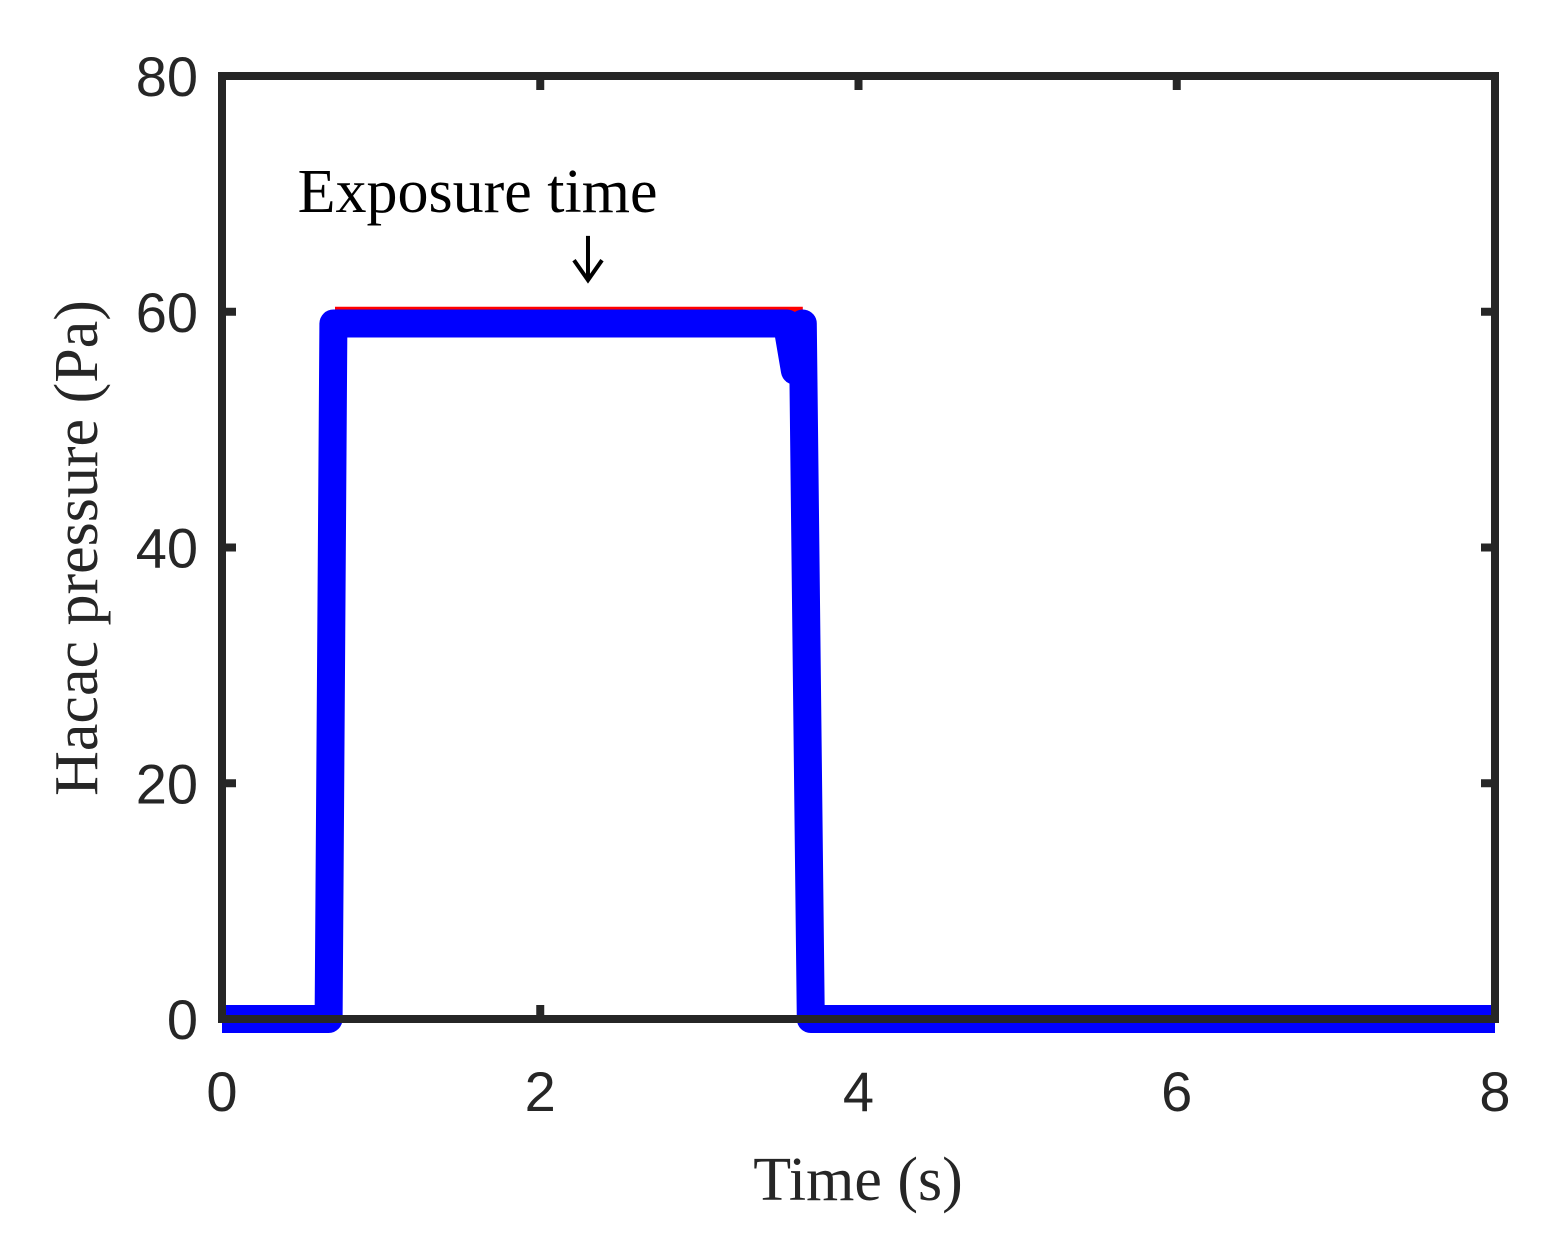 The height and width of the screenshot is (1244, 1553). What do you see at coordinates (182, 1019) in the screenshot?
I see `y-tick-label: 0` at bounding box center [182, 1019].